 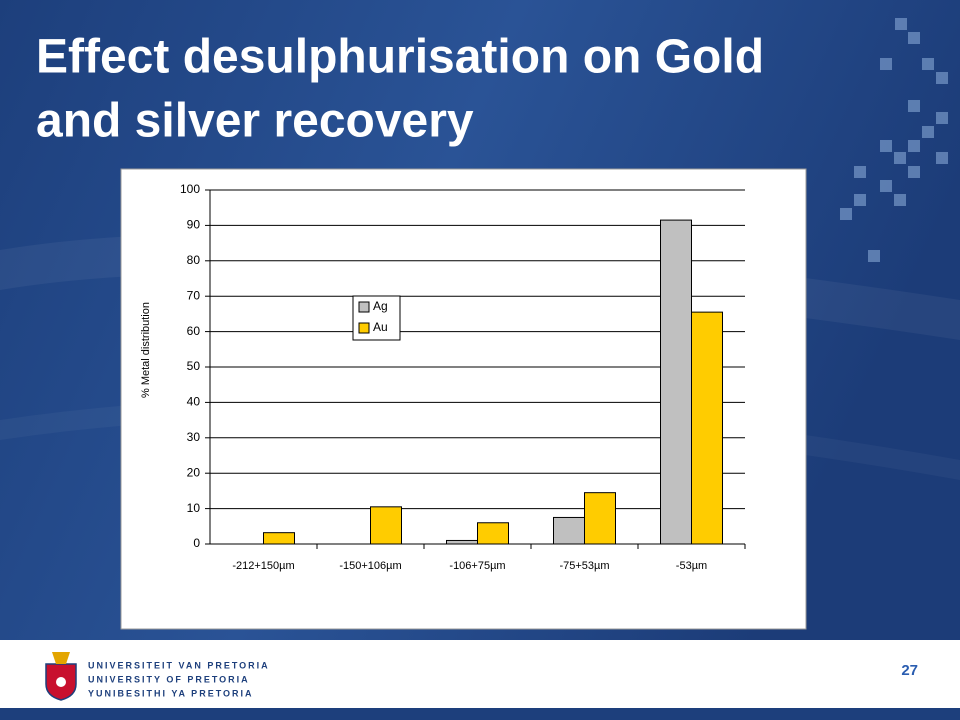 What do you see at coordinates (194, 508) in the screenshot?
I see `y-tick-label: 10` at bounding box center [194, 508].